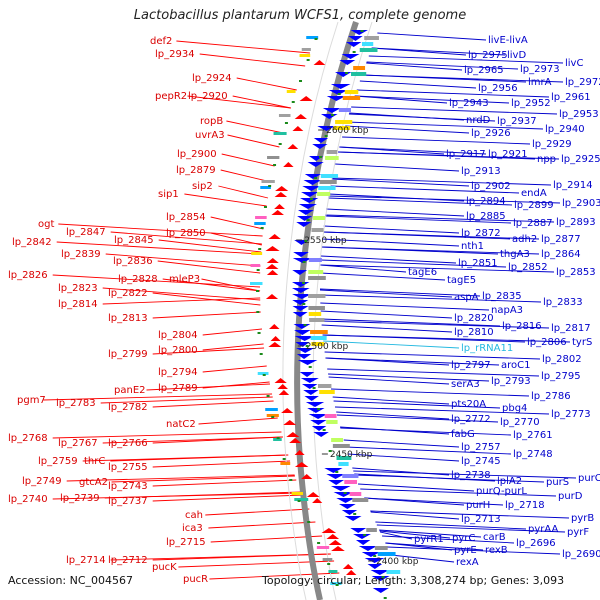 This screenshot has height=600, width=600. I want to click on gene-label-right: lp_2975, so click(488, 55).